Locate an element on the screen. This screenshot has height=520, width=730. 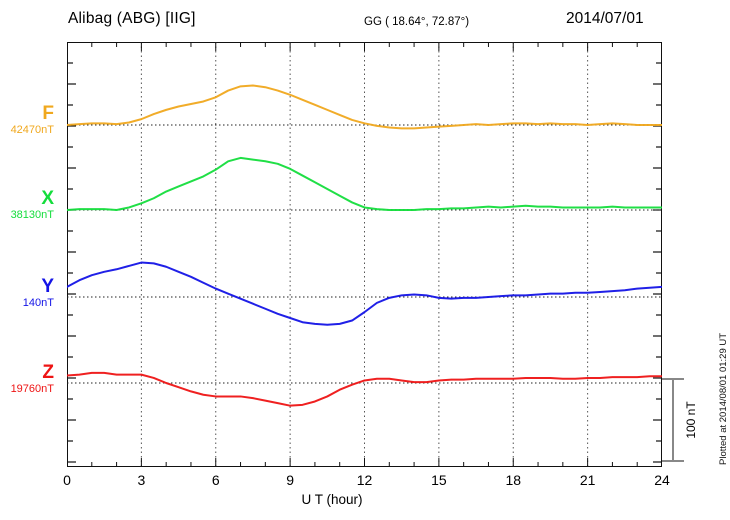
x-tick-label: 24 is located at coordinates (662, 480).